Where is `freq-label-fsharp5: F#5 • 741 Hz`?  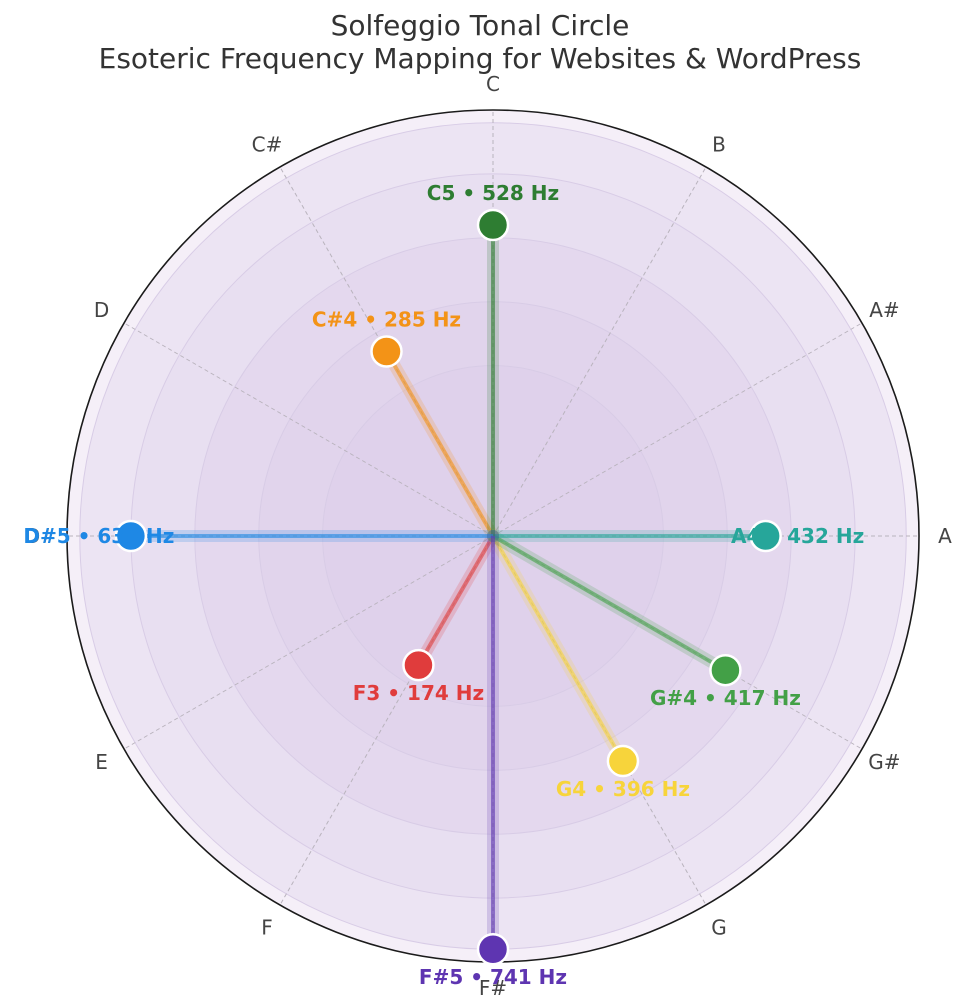
freq-label-fsharp5: F#5 • 741 Hz is located at coordinates (493, 977).